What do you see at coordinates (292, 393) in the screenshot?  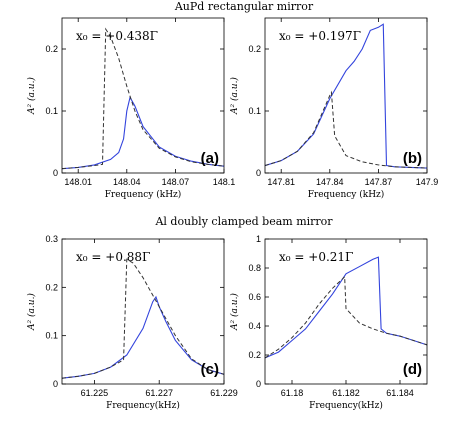 I see `x-tick-label: 61.18` at bounding box center [292, 393].